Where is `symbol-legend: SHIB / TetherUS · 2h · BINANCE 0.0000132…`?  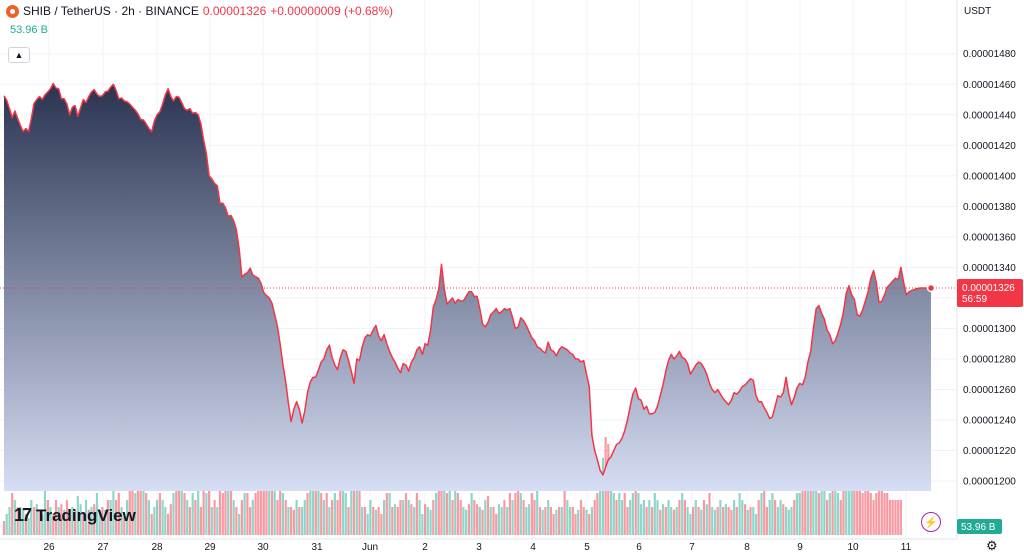 symbol-legend: SHIB / TetherUS · 2h · BINANCE 0.0000132… is located at coordinates (199, 11).